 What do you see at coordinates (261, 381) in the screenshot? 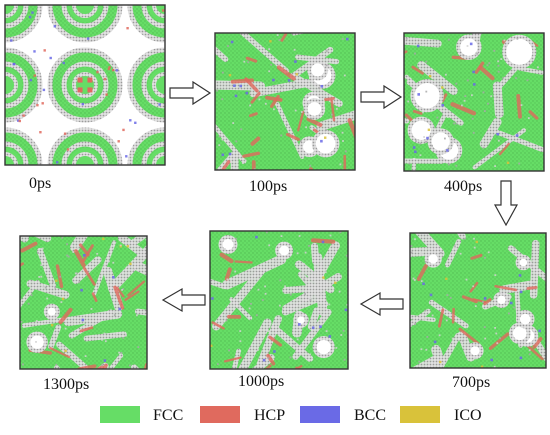
I see `panel-label-1000ps: 1000ps` at bounding box center [261, 381].